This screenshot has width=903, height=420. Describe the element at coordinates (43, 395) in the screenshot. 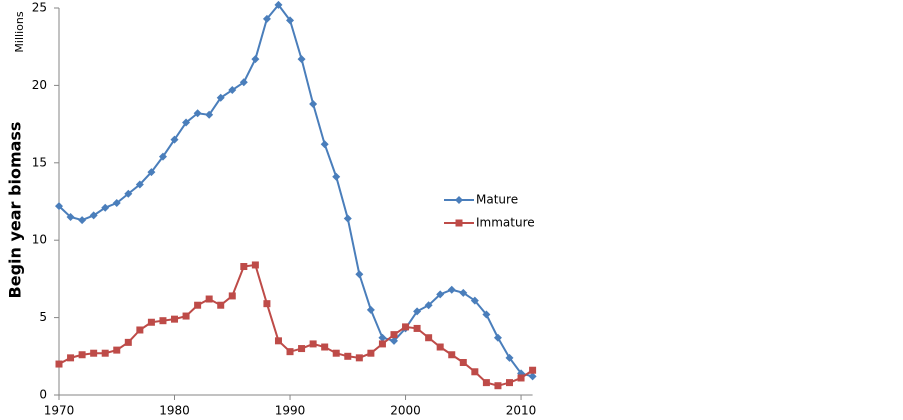

I see `y-tick-label: 0` at that location.